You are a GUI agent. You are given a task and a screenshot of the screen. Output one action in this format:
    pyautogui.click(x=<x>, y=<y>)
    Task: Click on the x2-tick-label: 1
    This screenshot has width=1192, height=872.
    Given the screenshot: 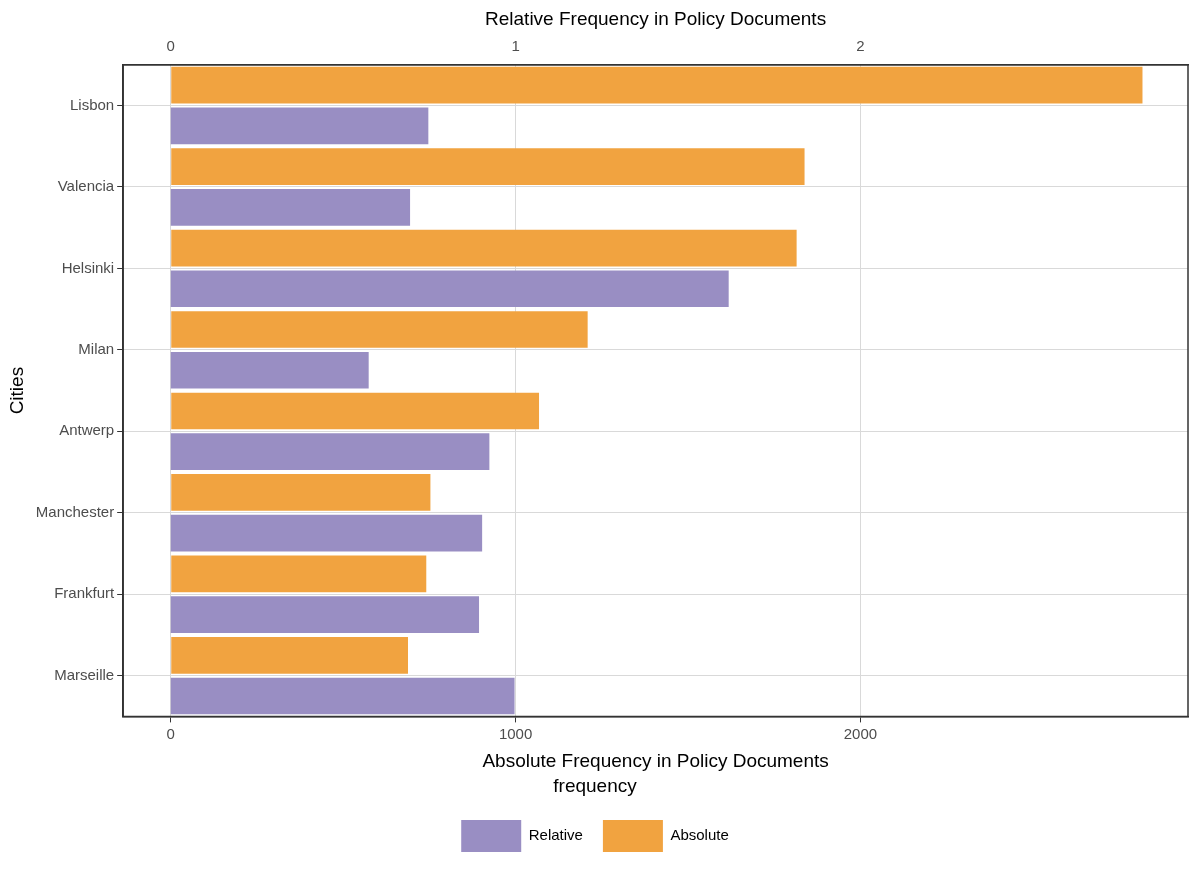 What is the action you would take?
    pyautogui.click(x=515, y=45)
    